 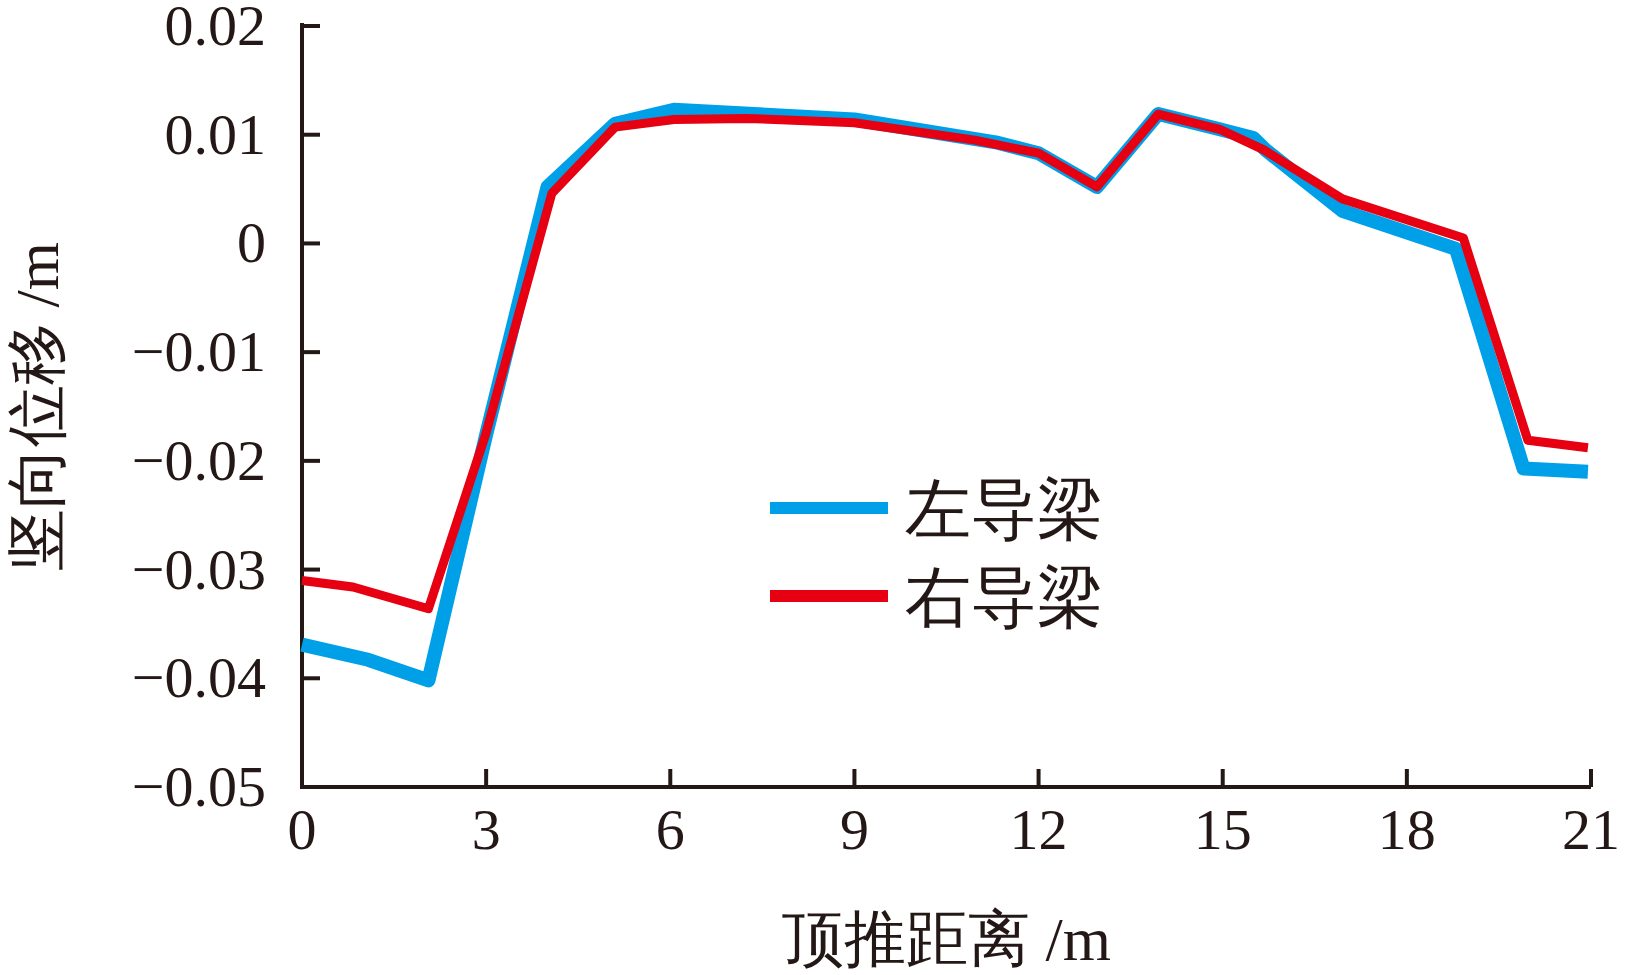 What do you see at coordinates (251, 243) in the screenshot?
I see `y-tick-label: 0` at bounding box center [251, 243].